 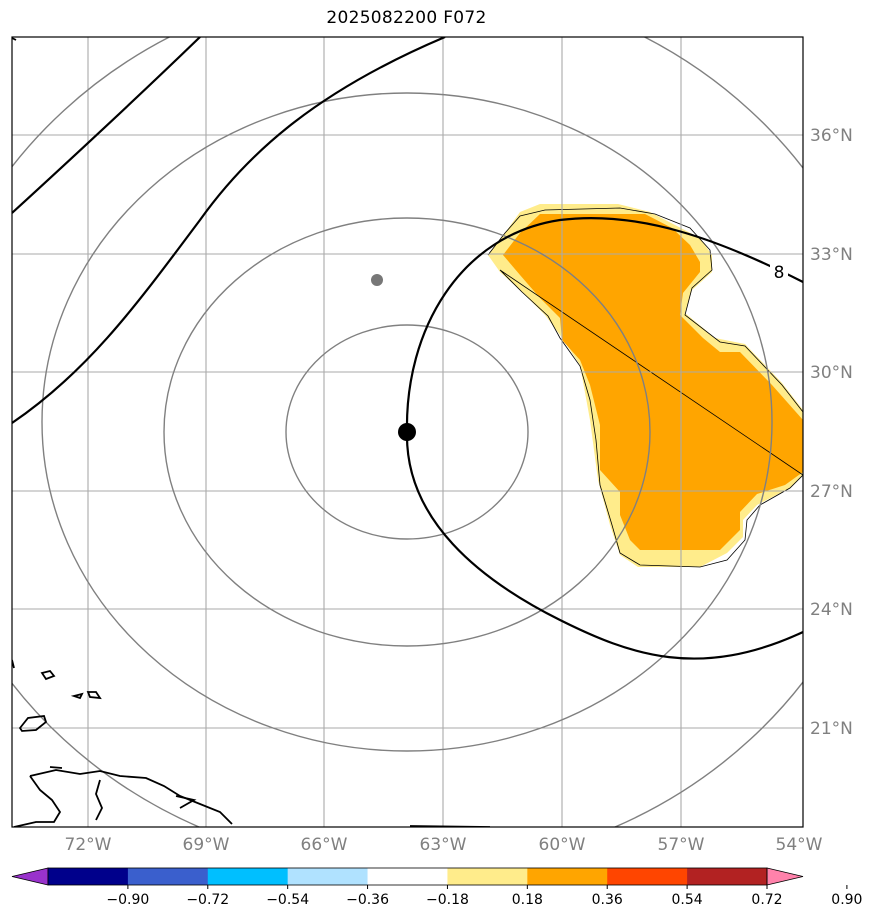 I want to click on colorbar-tick-label: −0.72, so click(x=207, y=900).